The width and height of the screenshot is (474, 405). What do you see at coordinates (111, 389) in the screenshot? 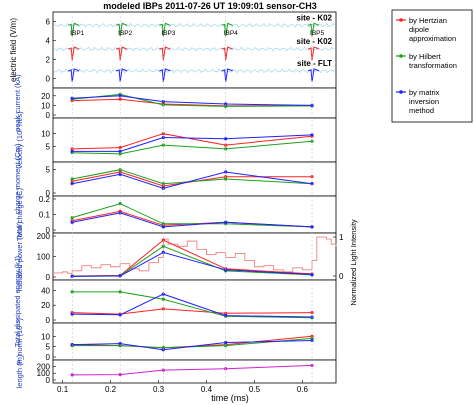
I see `x-tick-label: 0.2` at bounding box center [111, 389].